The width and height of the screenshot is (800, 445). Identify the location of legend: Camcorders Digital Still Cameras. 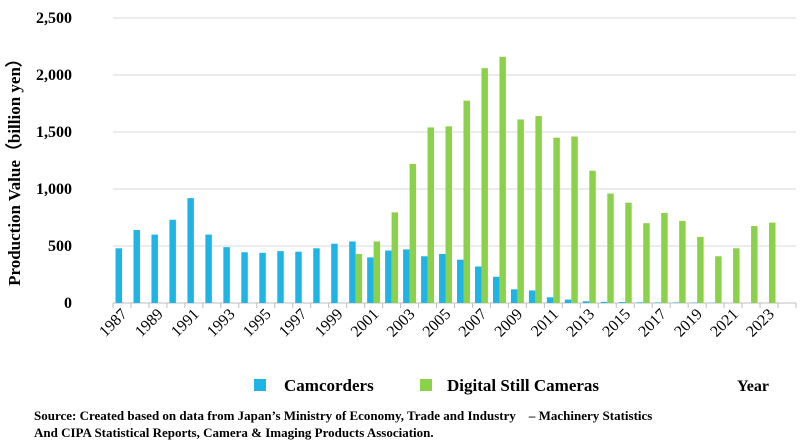
(426, 385).